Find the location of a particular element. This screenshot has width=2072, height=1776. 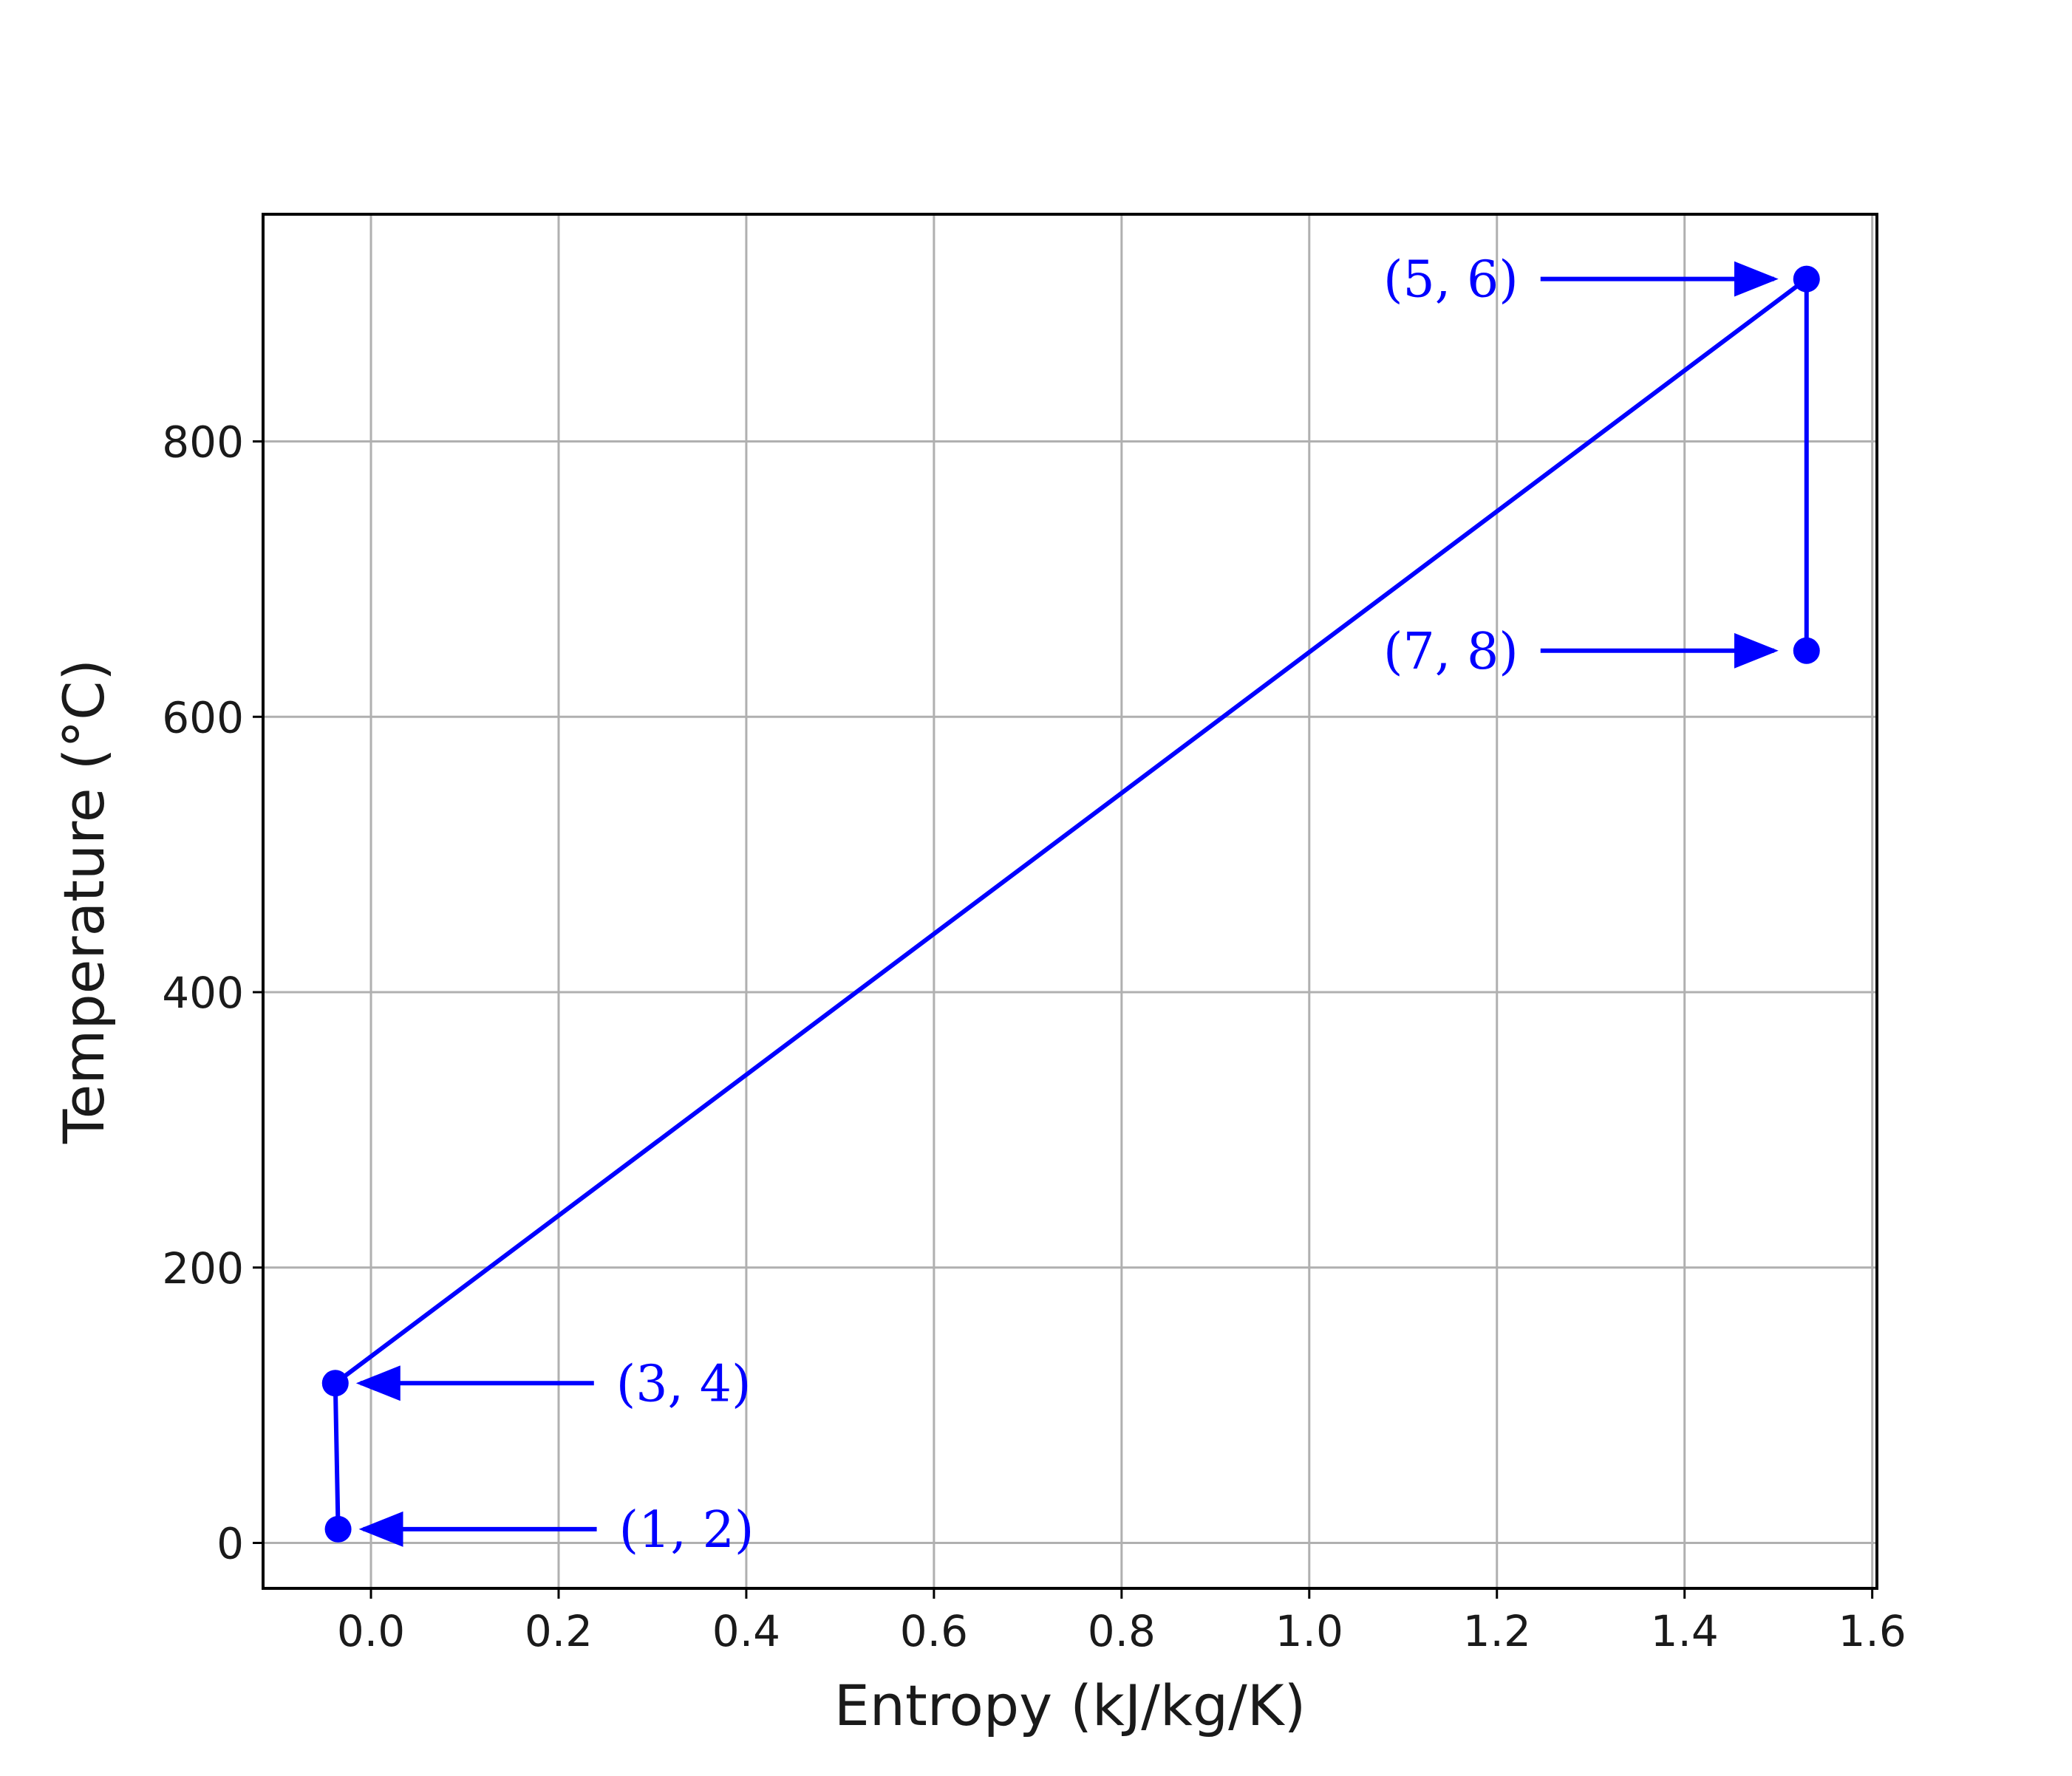

y-tick-label: 800 is located at coordinates (203, 442).